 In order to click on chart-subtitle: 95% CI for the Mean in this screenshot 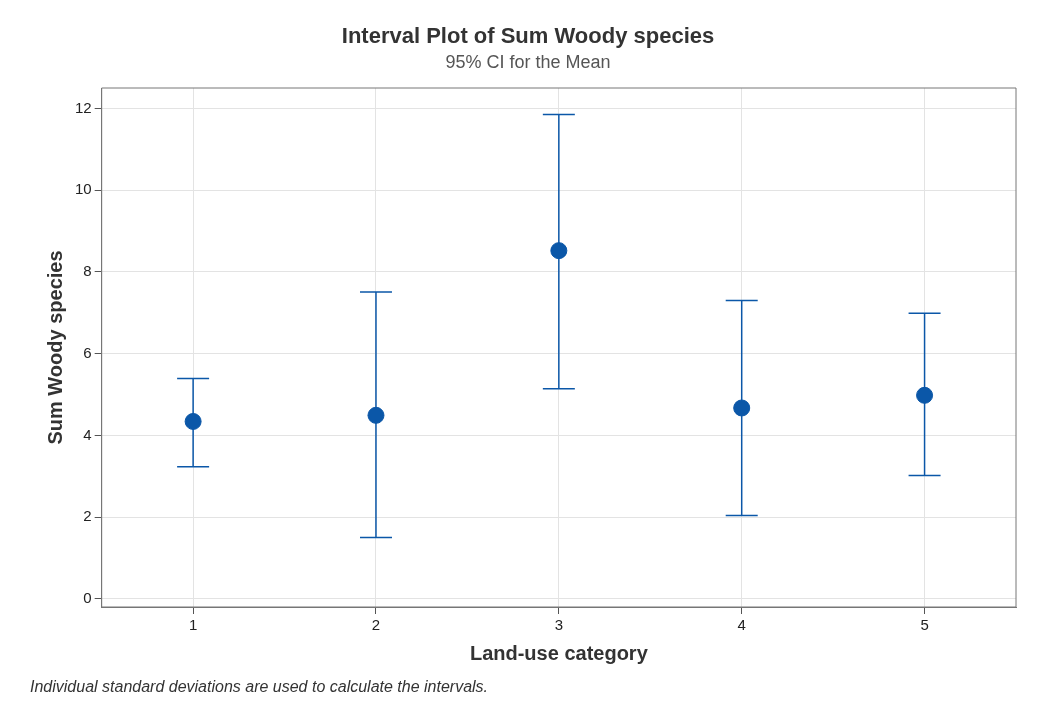, I will do `click(528, 62)`.